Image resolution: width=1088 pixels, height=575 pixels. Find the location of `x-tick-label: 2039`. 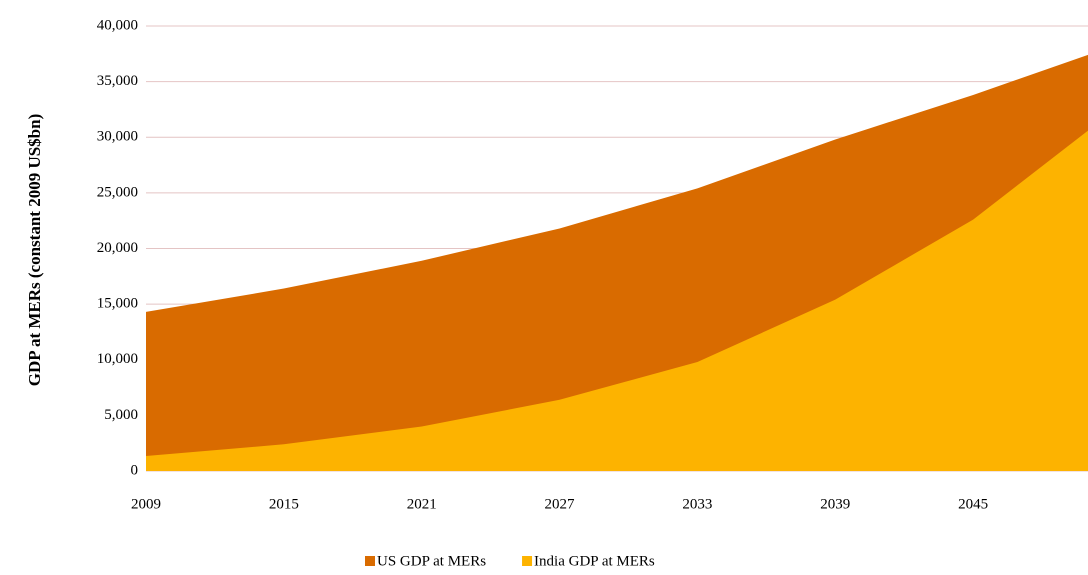

x-tick-label: 2039 is located at coordinates (835, 504).